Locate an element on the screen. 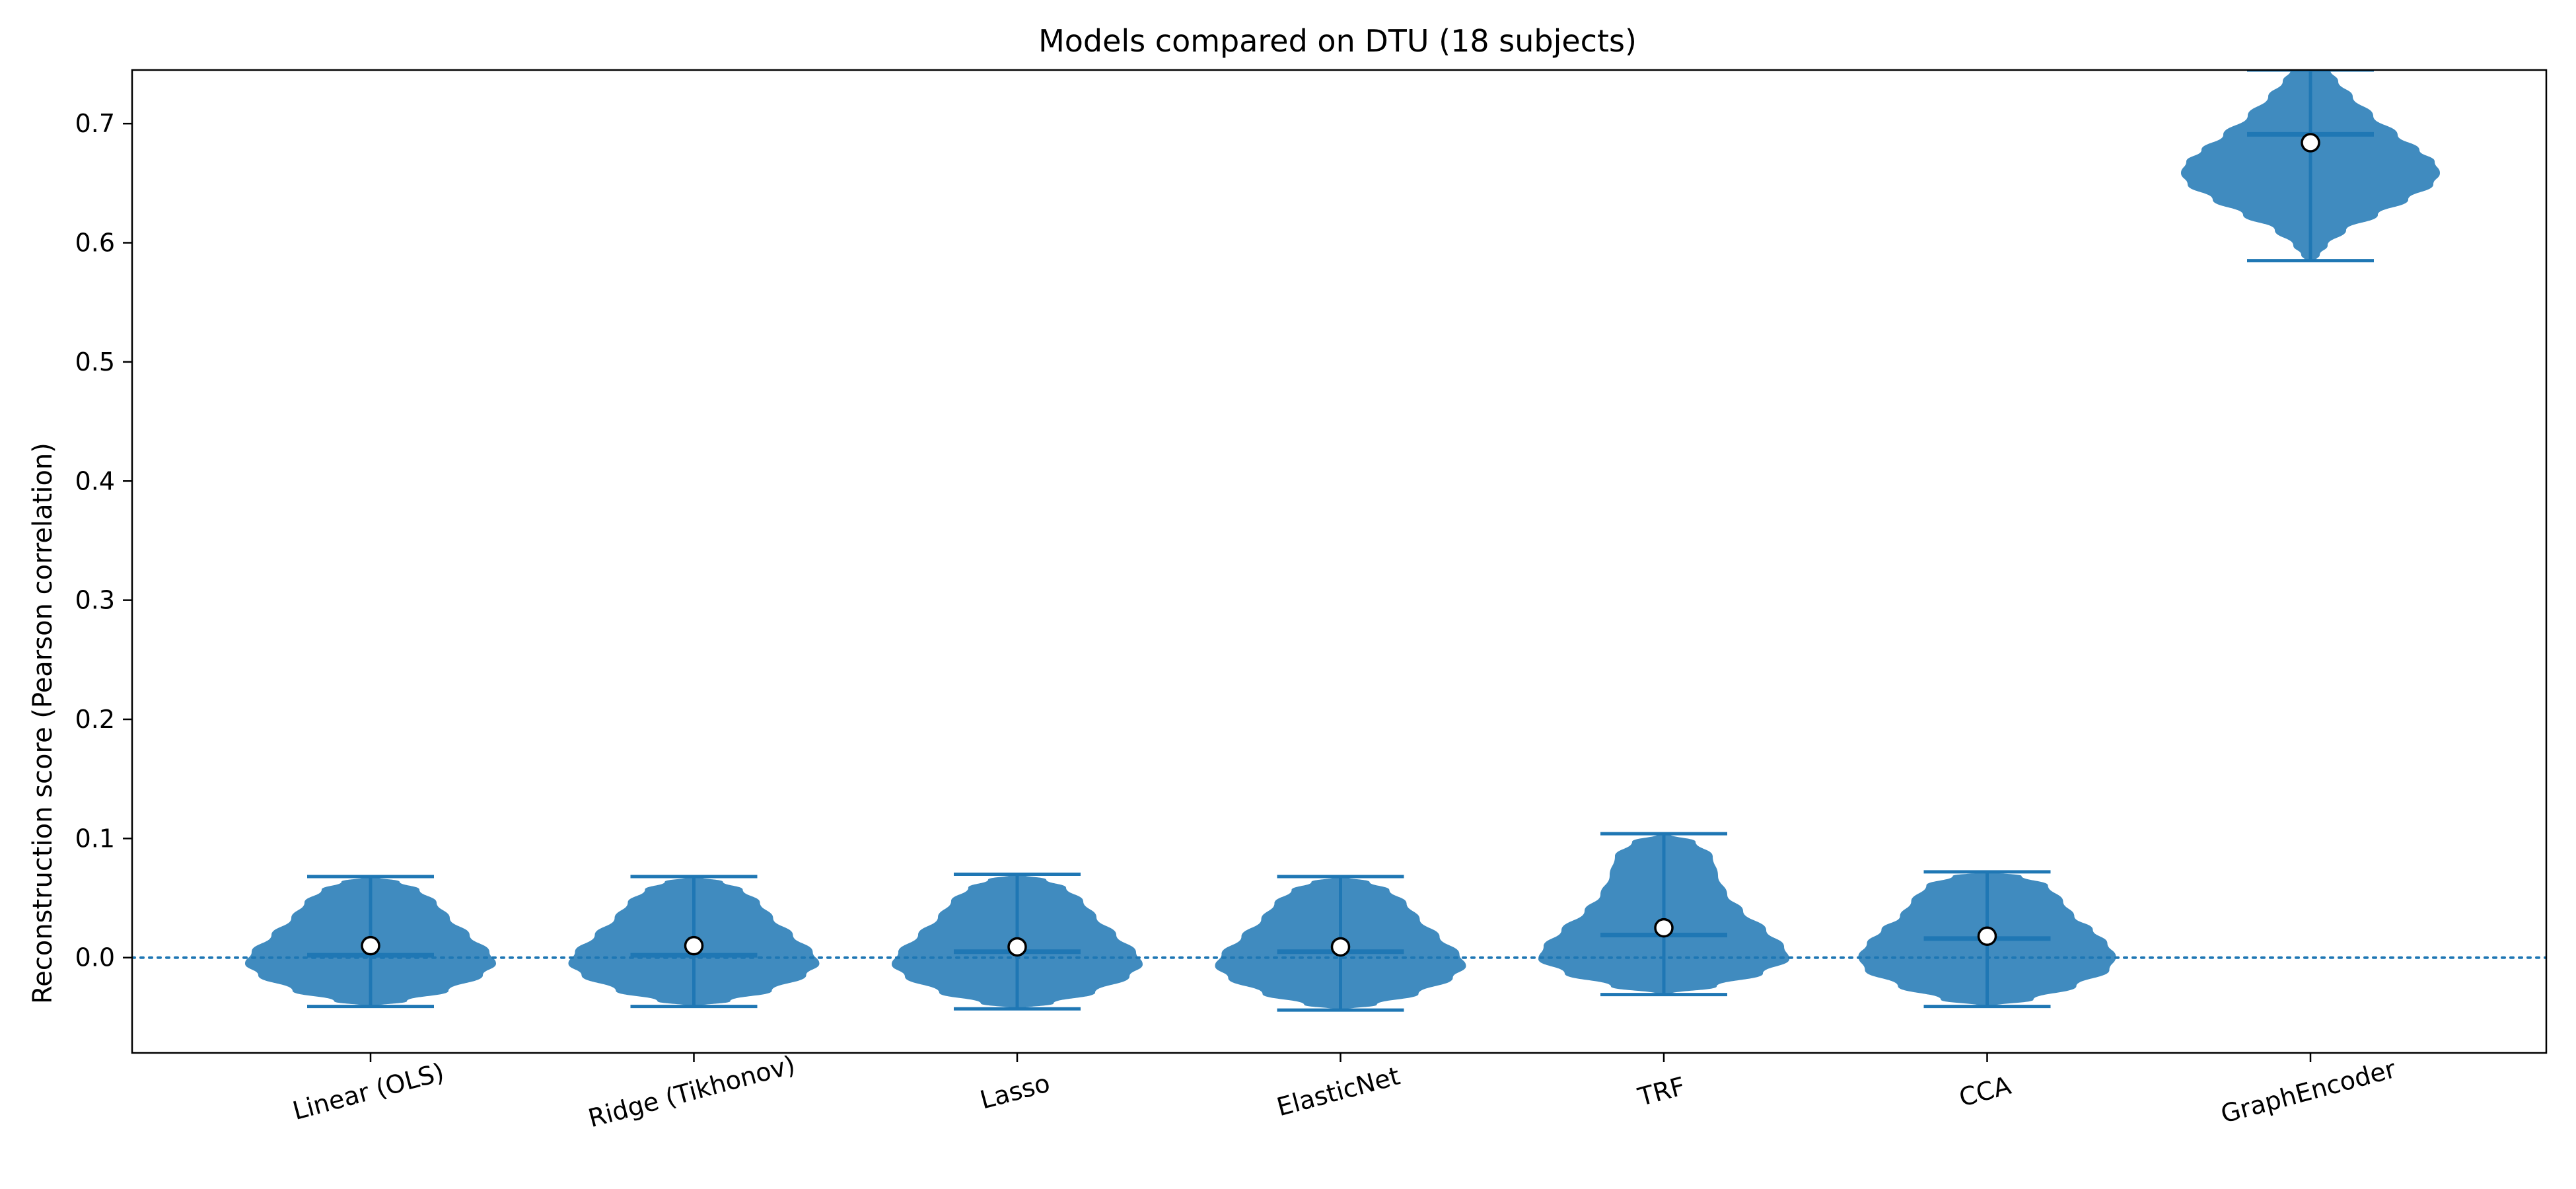  x-tick-label-group: GraphEncoder is located at coordinates (2308, 1091).